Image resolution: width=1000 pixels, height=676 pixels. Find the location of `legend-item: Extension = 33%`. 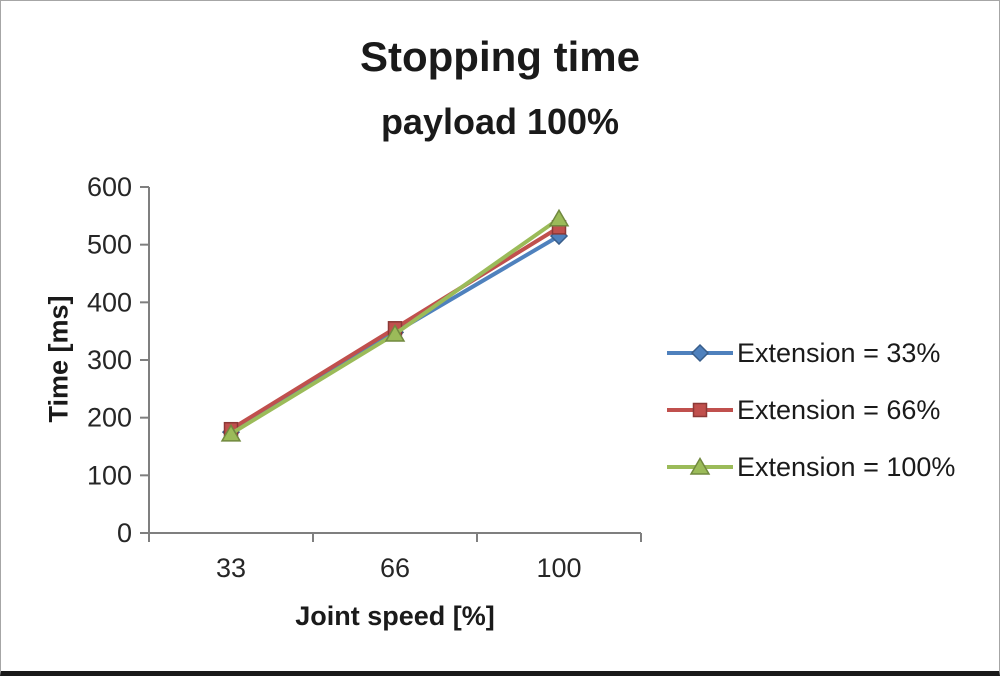

legend-item: Extension = 33% is located at coordinates (811, 353).